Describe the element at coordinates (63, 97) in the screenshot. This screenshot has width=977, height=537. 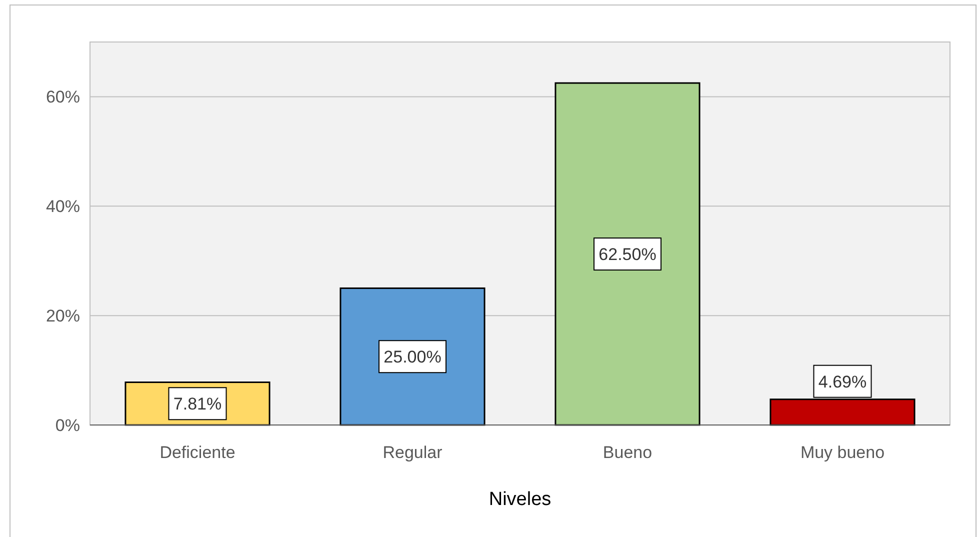
I see `y-tick-label: 60%` at that location.